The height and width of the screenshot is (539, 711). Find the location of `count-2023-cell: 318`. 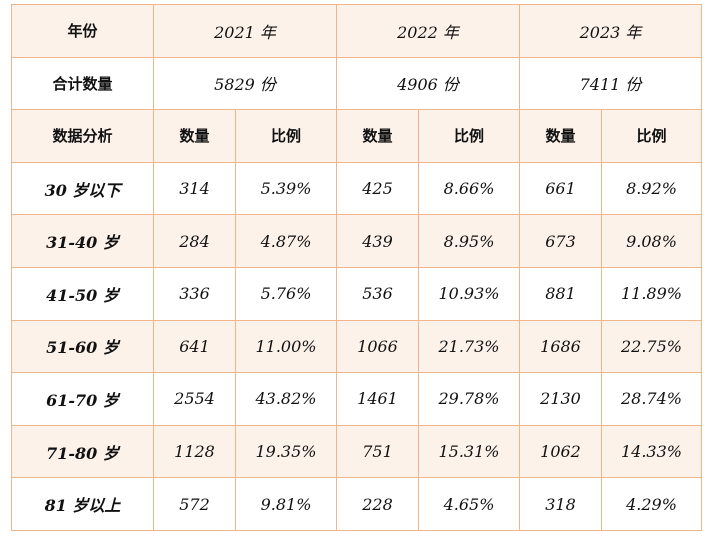

count-2023-cell: 318 is located at coordinates (560, 504).